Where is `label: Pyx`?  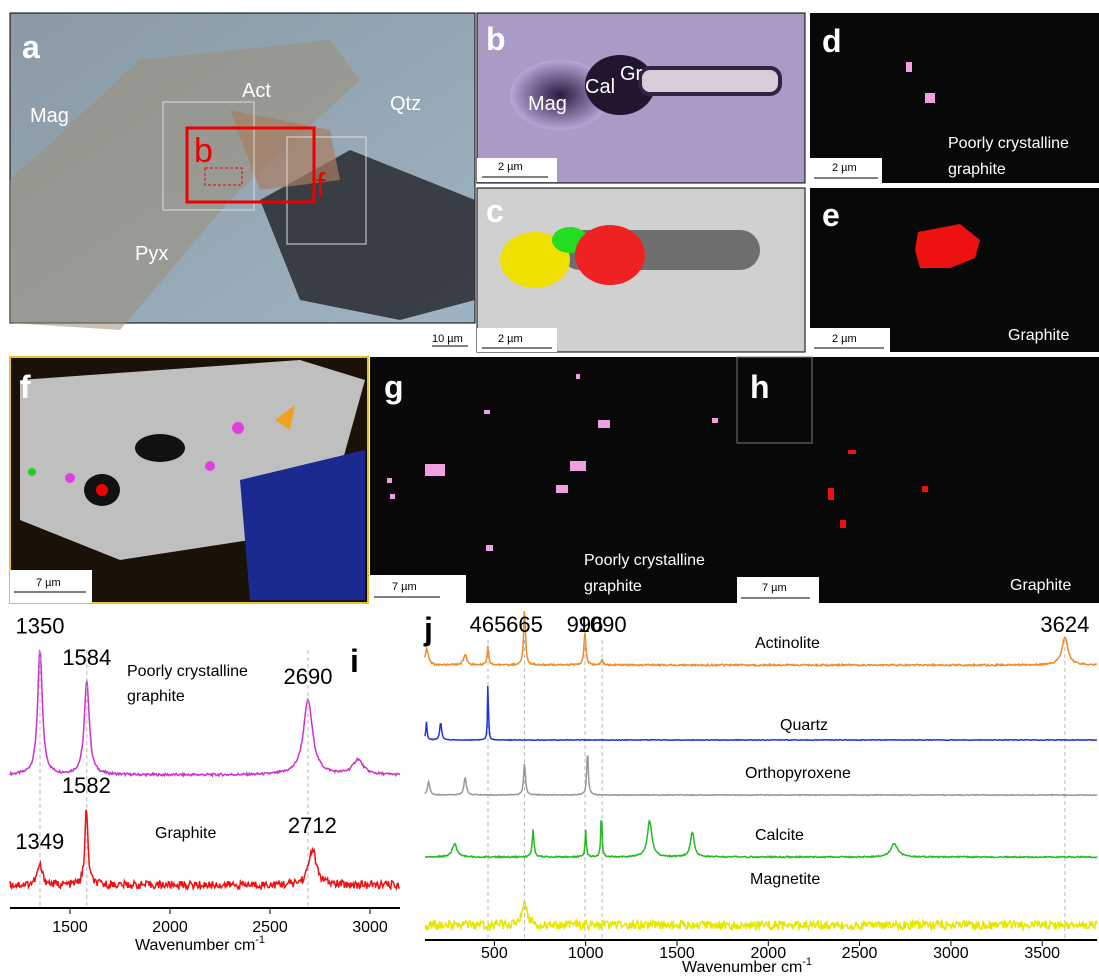
label: Pyx is located at coordinates (151, 254).